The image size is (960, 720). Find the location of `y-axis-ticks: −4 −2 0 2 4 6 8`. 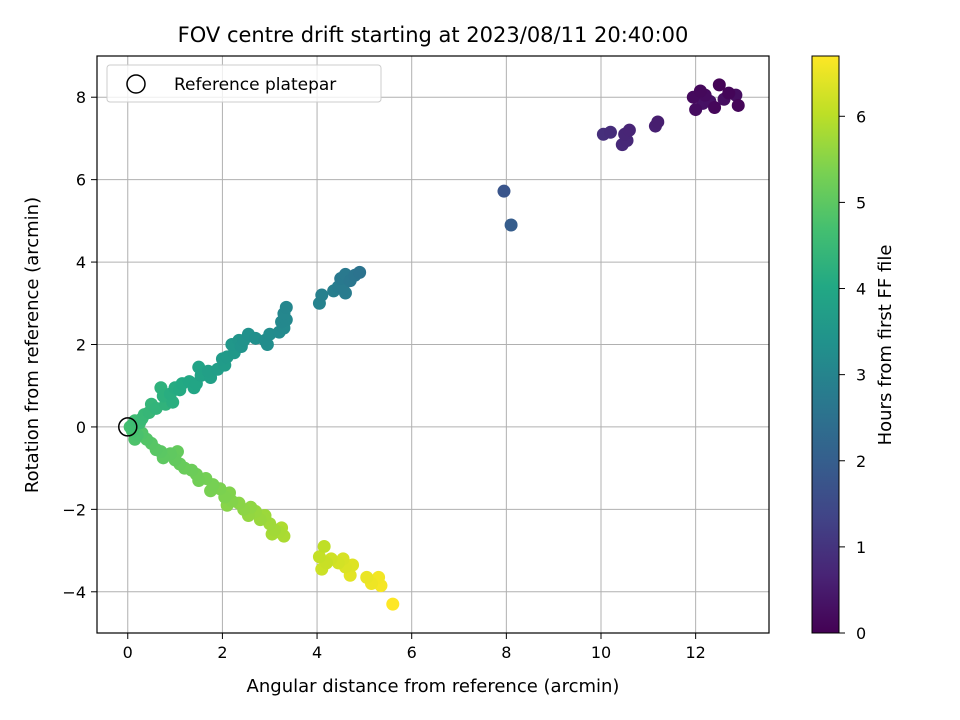

y-axis-ticks: −4 −2 0 2 4 6 8 is located at coordinates (79, 345).